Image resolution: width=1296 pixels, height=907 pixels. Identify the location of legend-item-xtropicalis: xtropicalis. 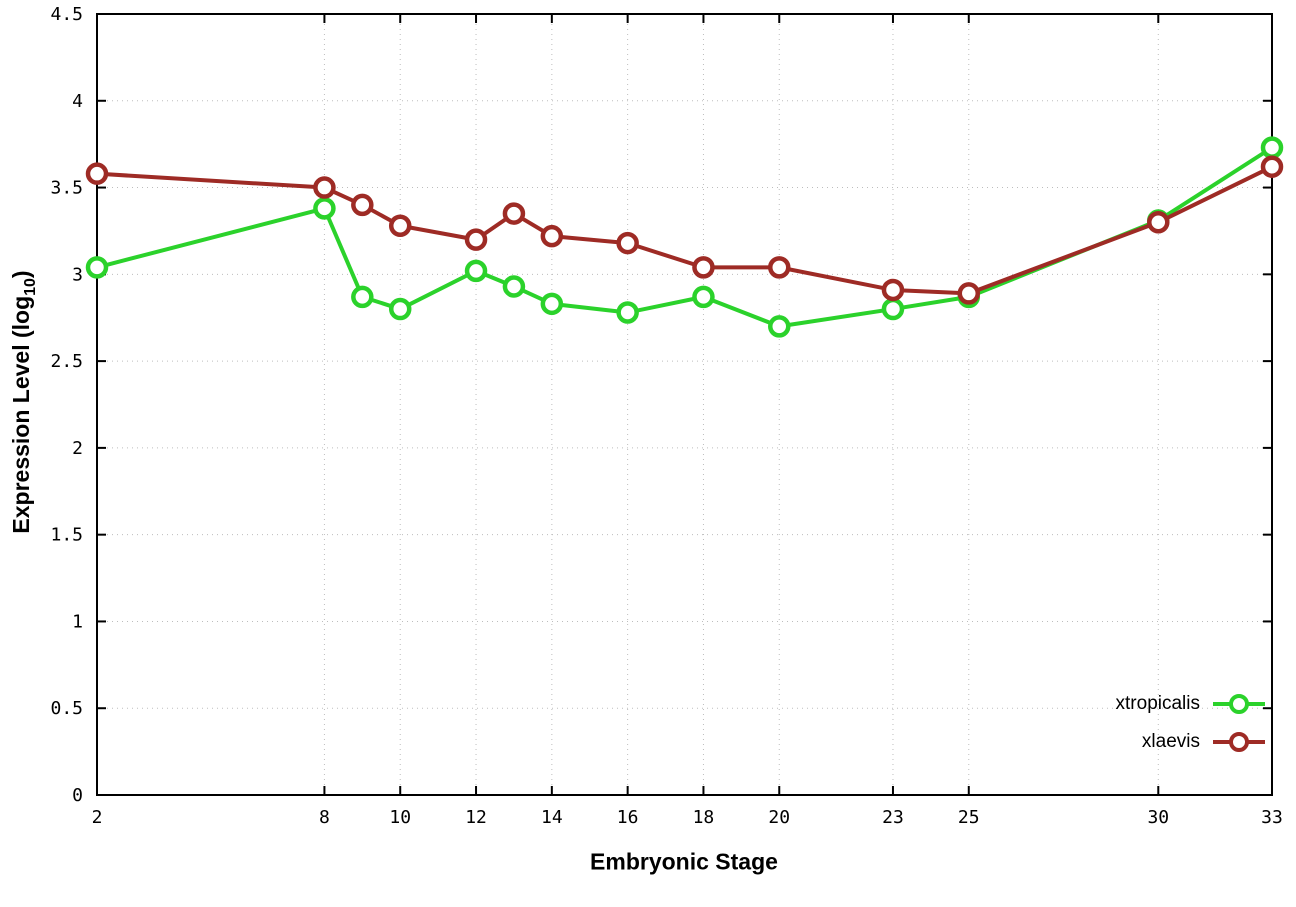
(1192, 704).